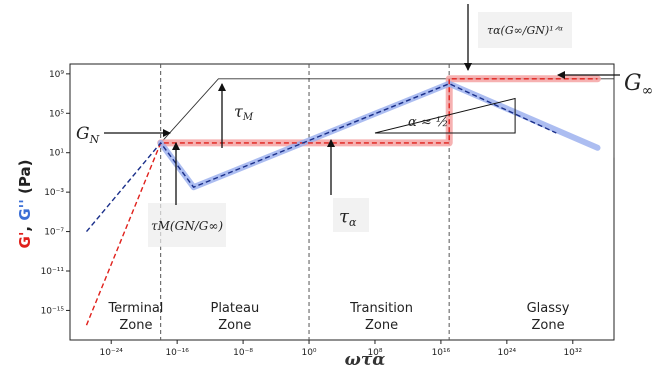 This screenshot has height=376, width=667. I want to click on slope-triangle, so click(445, 115).